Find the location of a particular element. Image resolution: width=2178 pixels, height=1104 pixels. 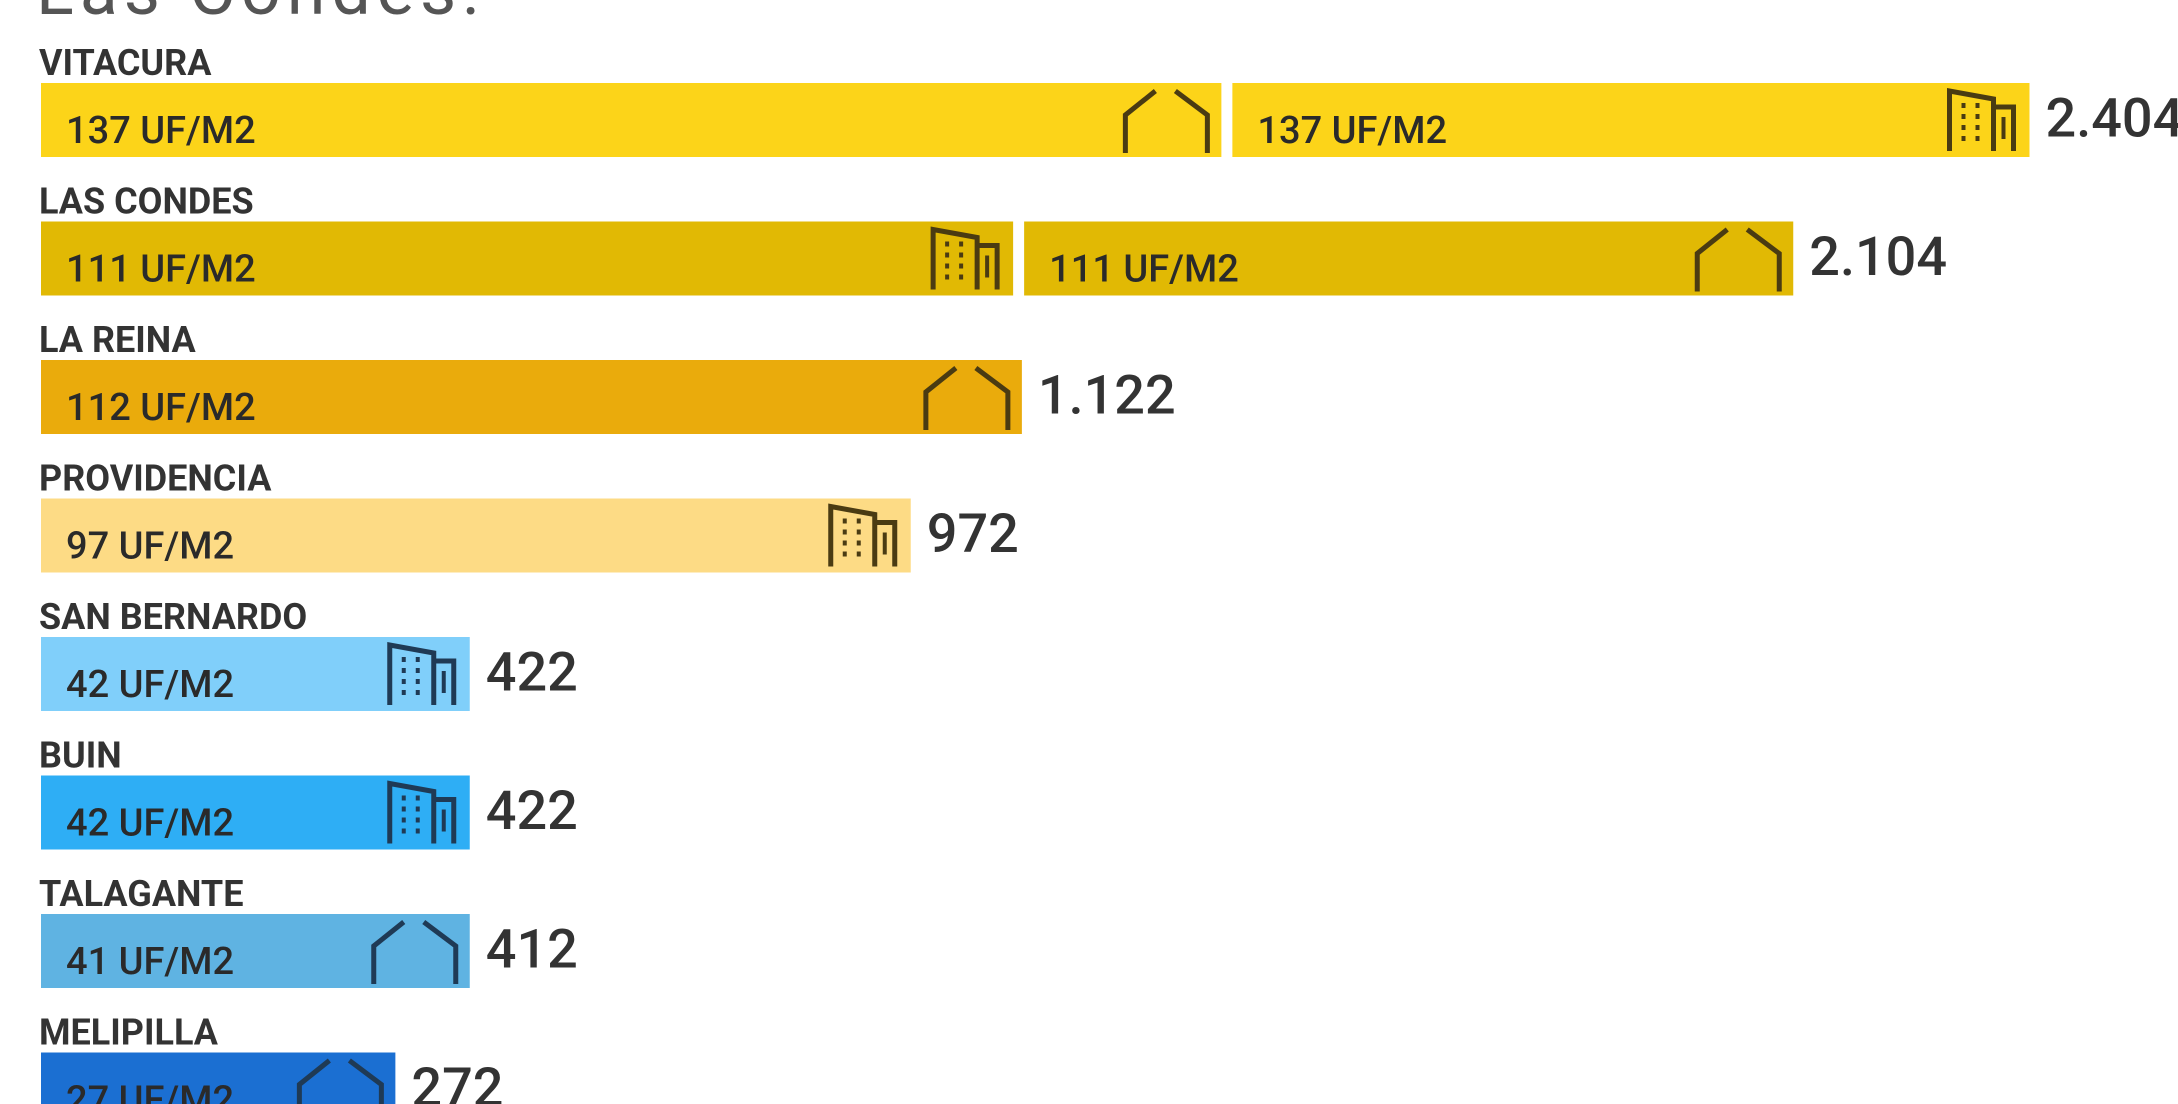

row-total: 272 is located at coordinates (457, 1080).